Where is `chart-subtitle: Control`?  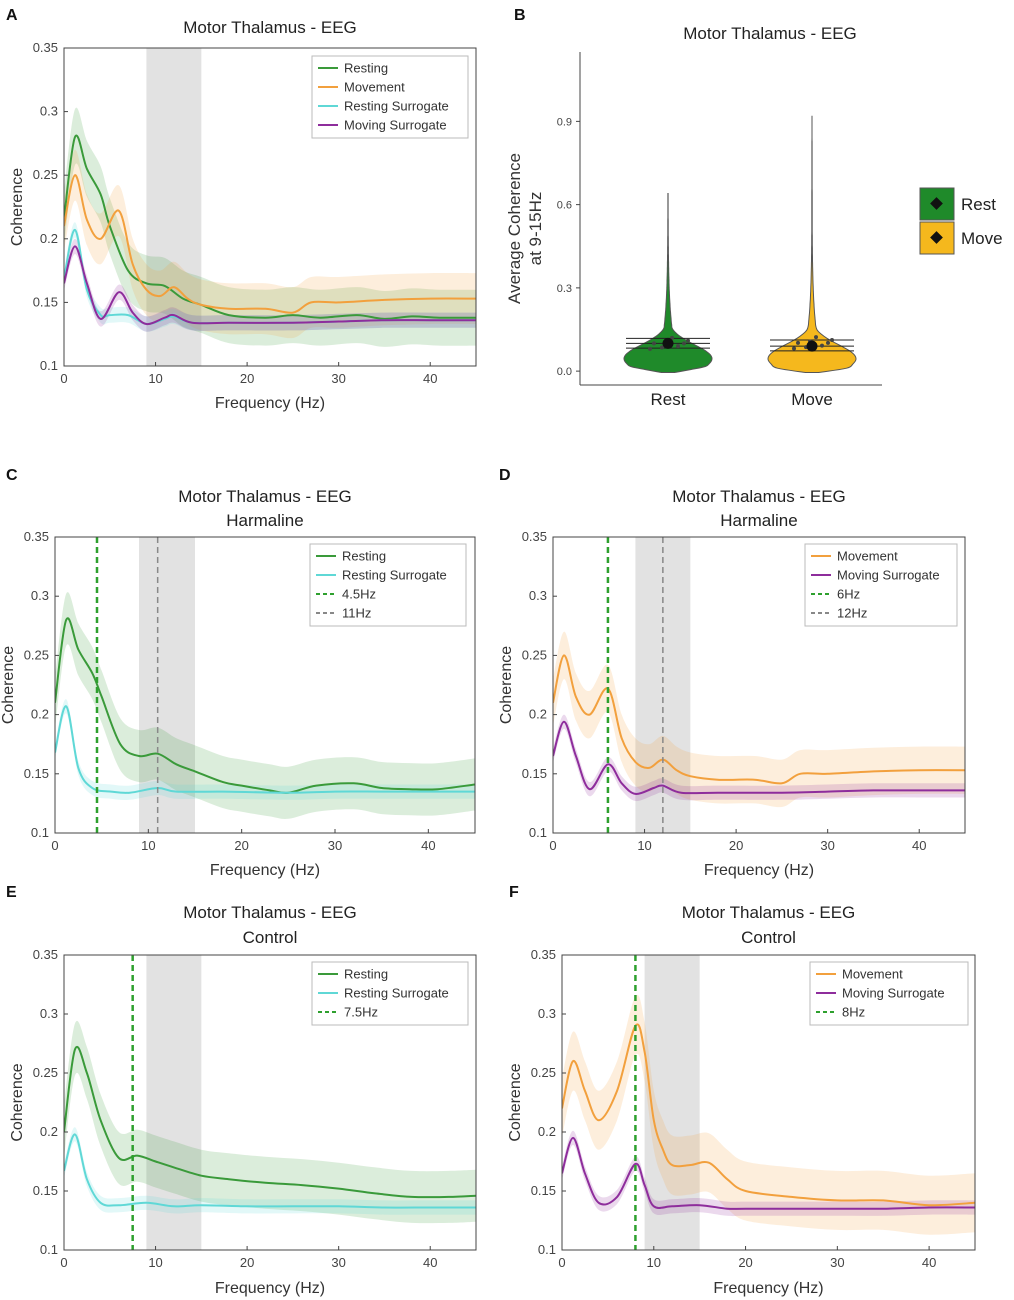
chart-subtitle: Control is located at coordinates (768, 937).